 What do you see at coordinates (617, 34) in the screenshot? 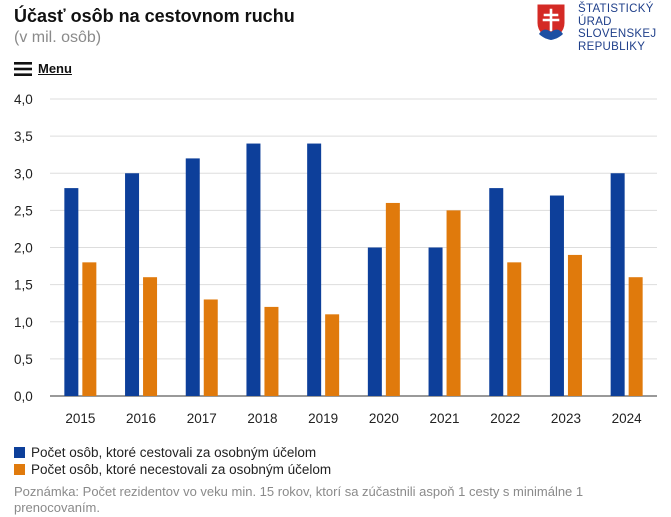
I see `logo-line: SLOVENSKEJ` at bounding box center [617, 34].